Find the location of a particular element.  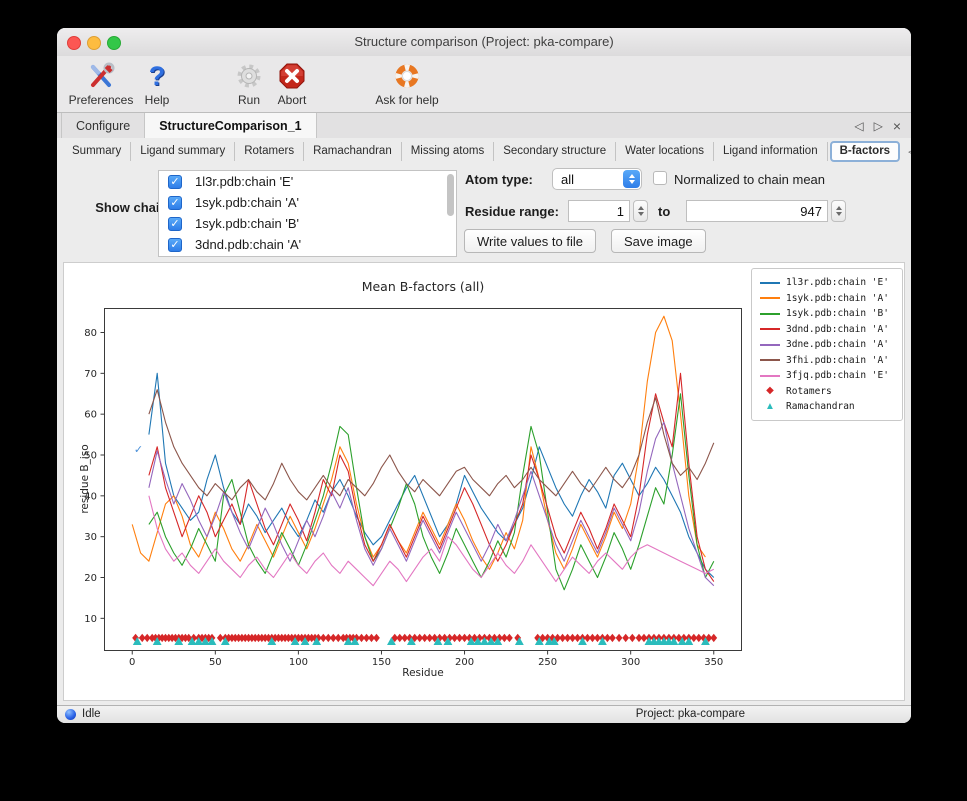

minimize-window-button is located at coordinates (94, 43).